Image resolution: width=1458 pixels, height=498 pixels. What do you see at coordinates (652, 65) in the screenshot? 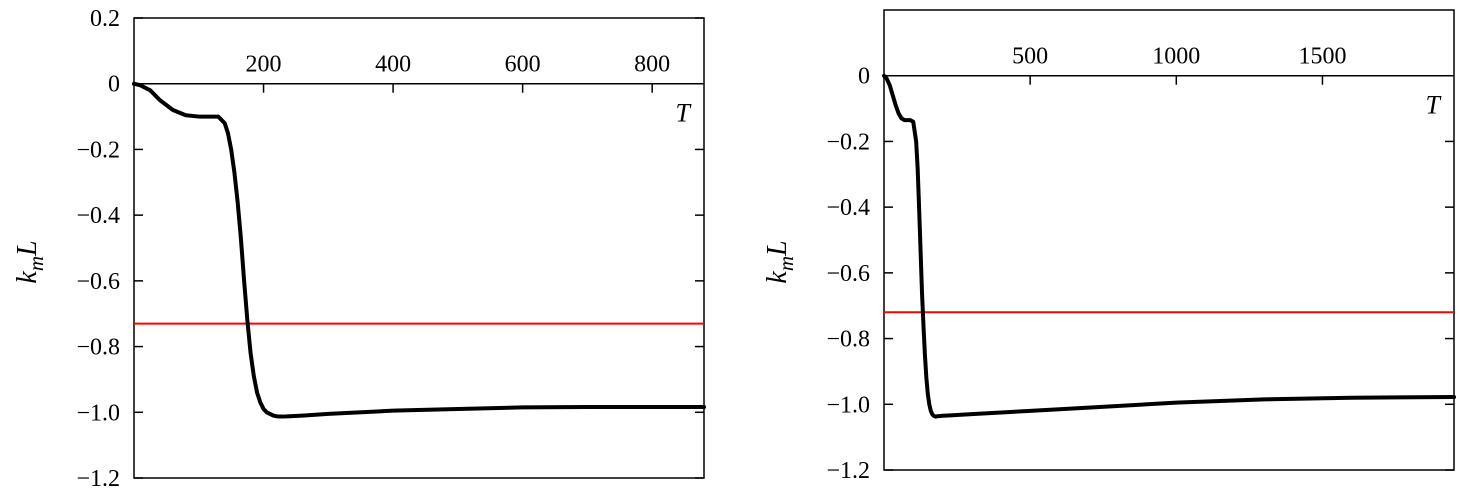
I see `x-tick-label: 800` at bounding box center [652, 65].